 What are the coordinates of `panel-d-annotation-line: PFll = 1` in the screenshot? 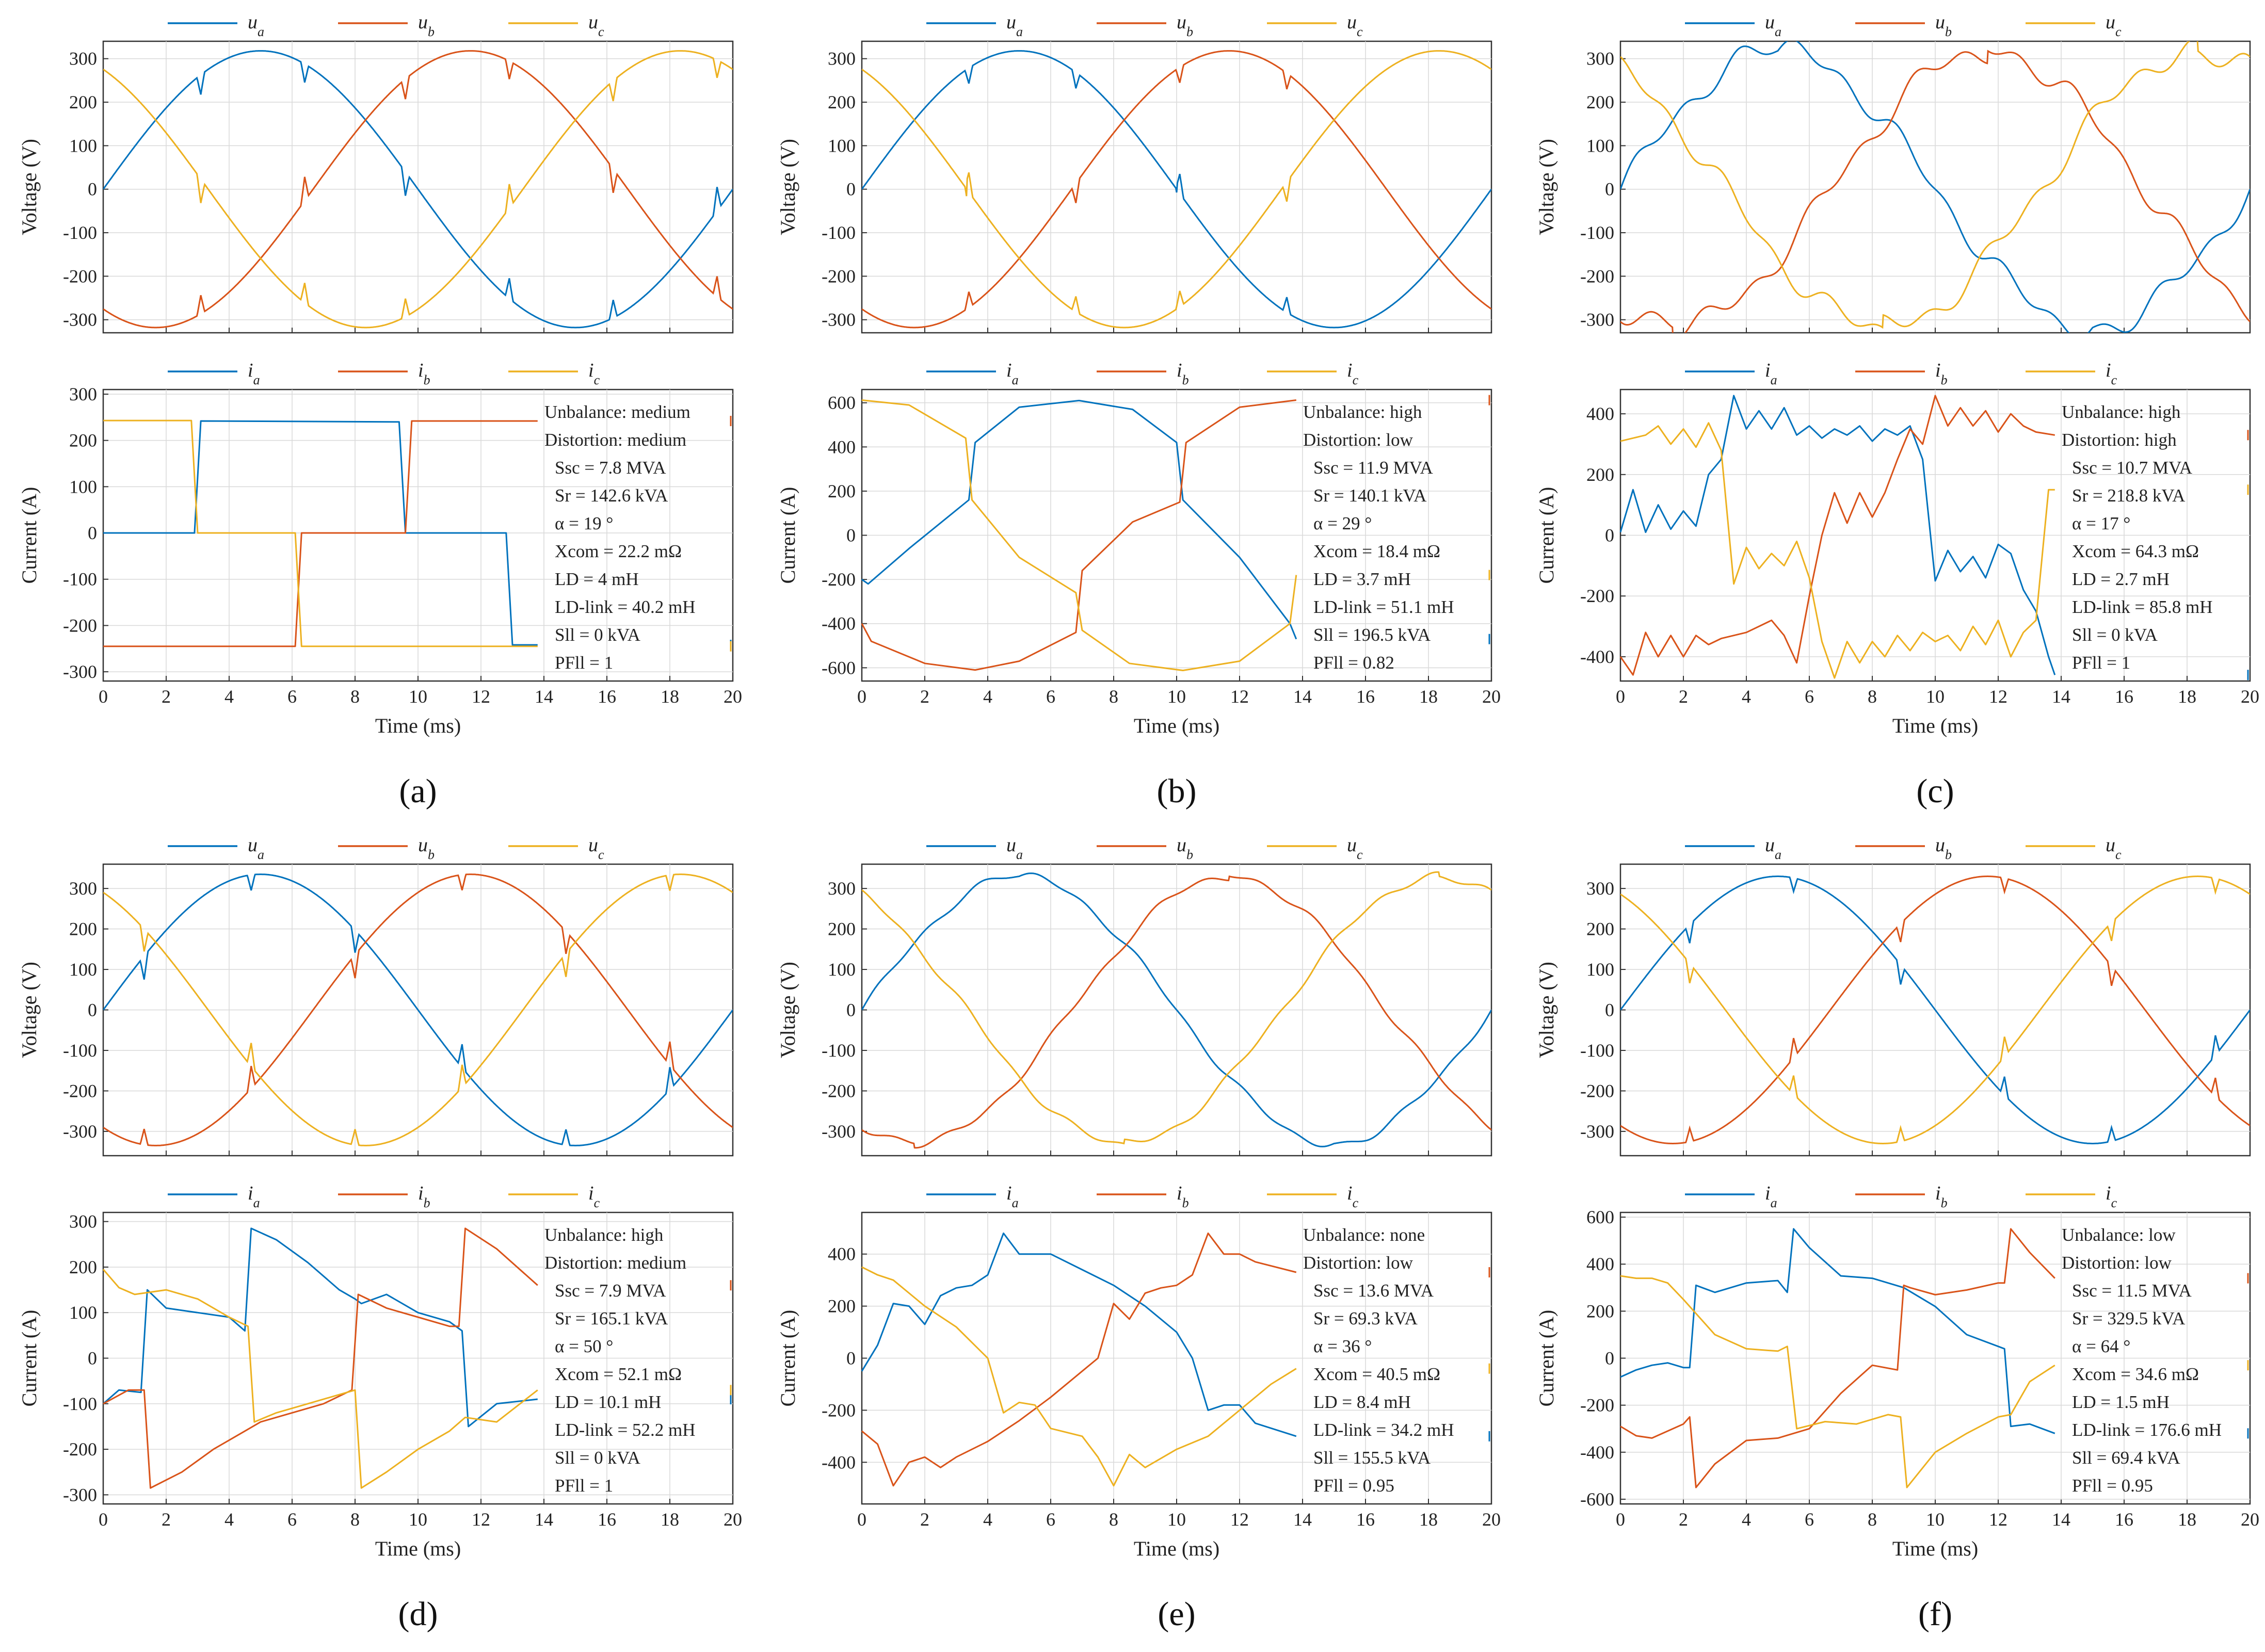 It's located at (584, 1486).